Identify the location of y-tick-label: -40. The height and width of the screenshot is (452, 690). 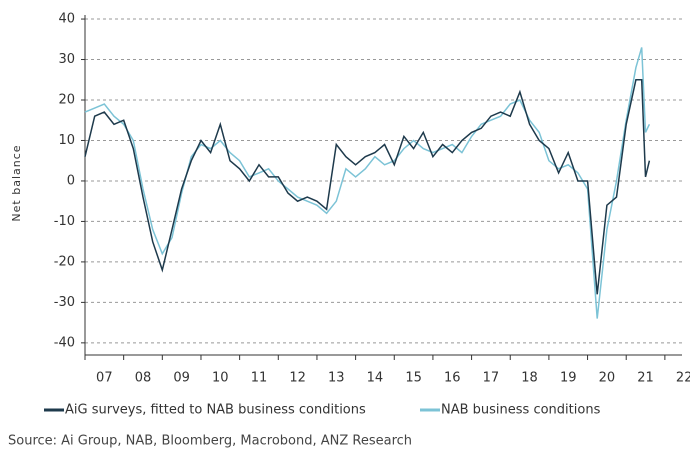
(64, 342).